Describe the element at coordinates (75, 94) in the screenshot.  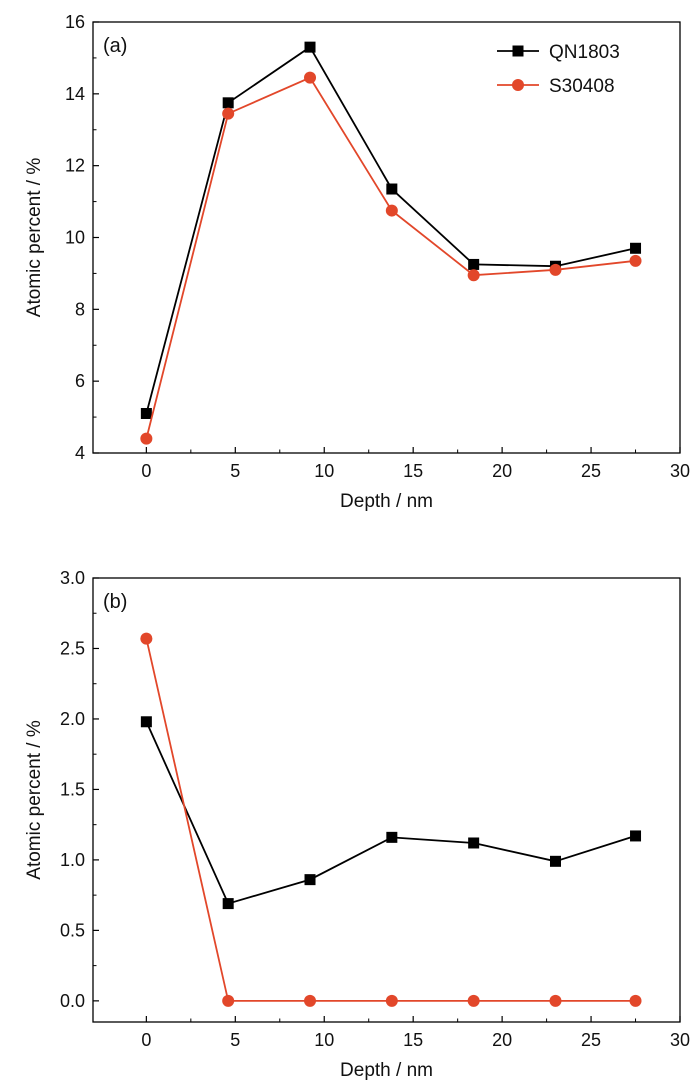
I see `y-tick-label: 14` at that location.